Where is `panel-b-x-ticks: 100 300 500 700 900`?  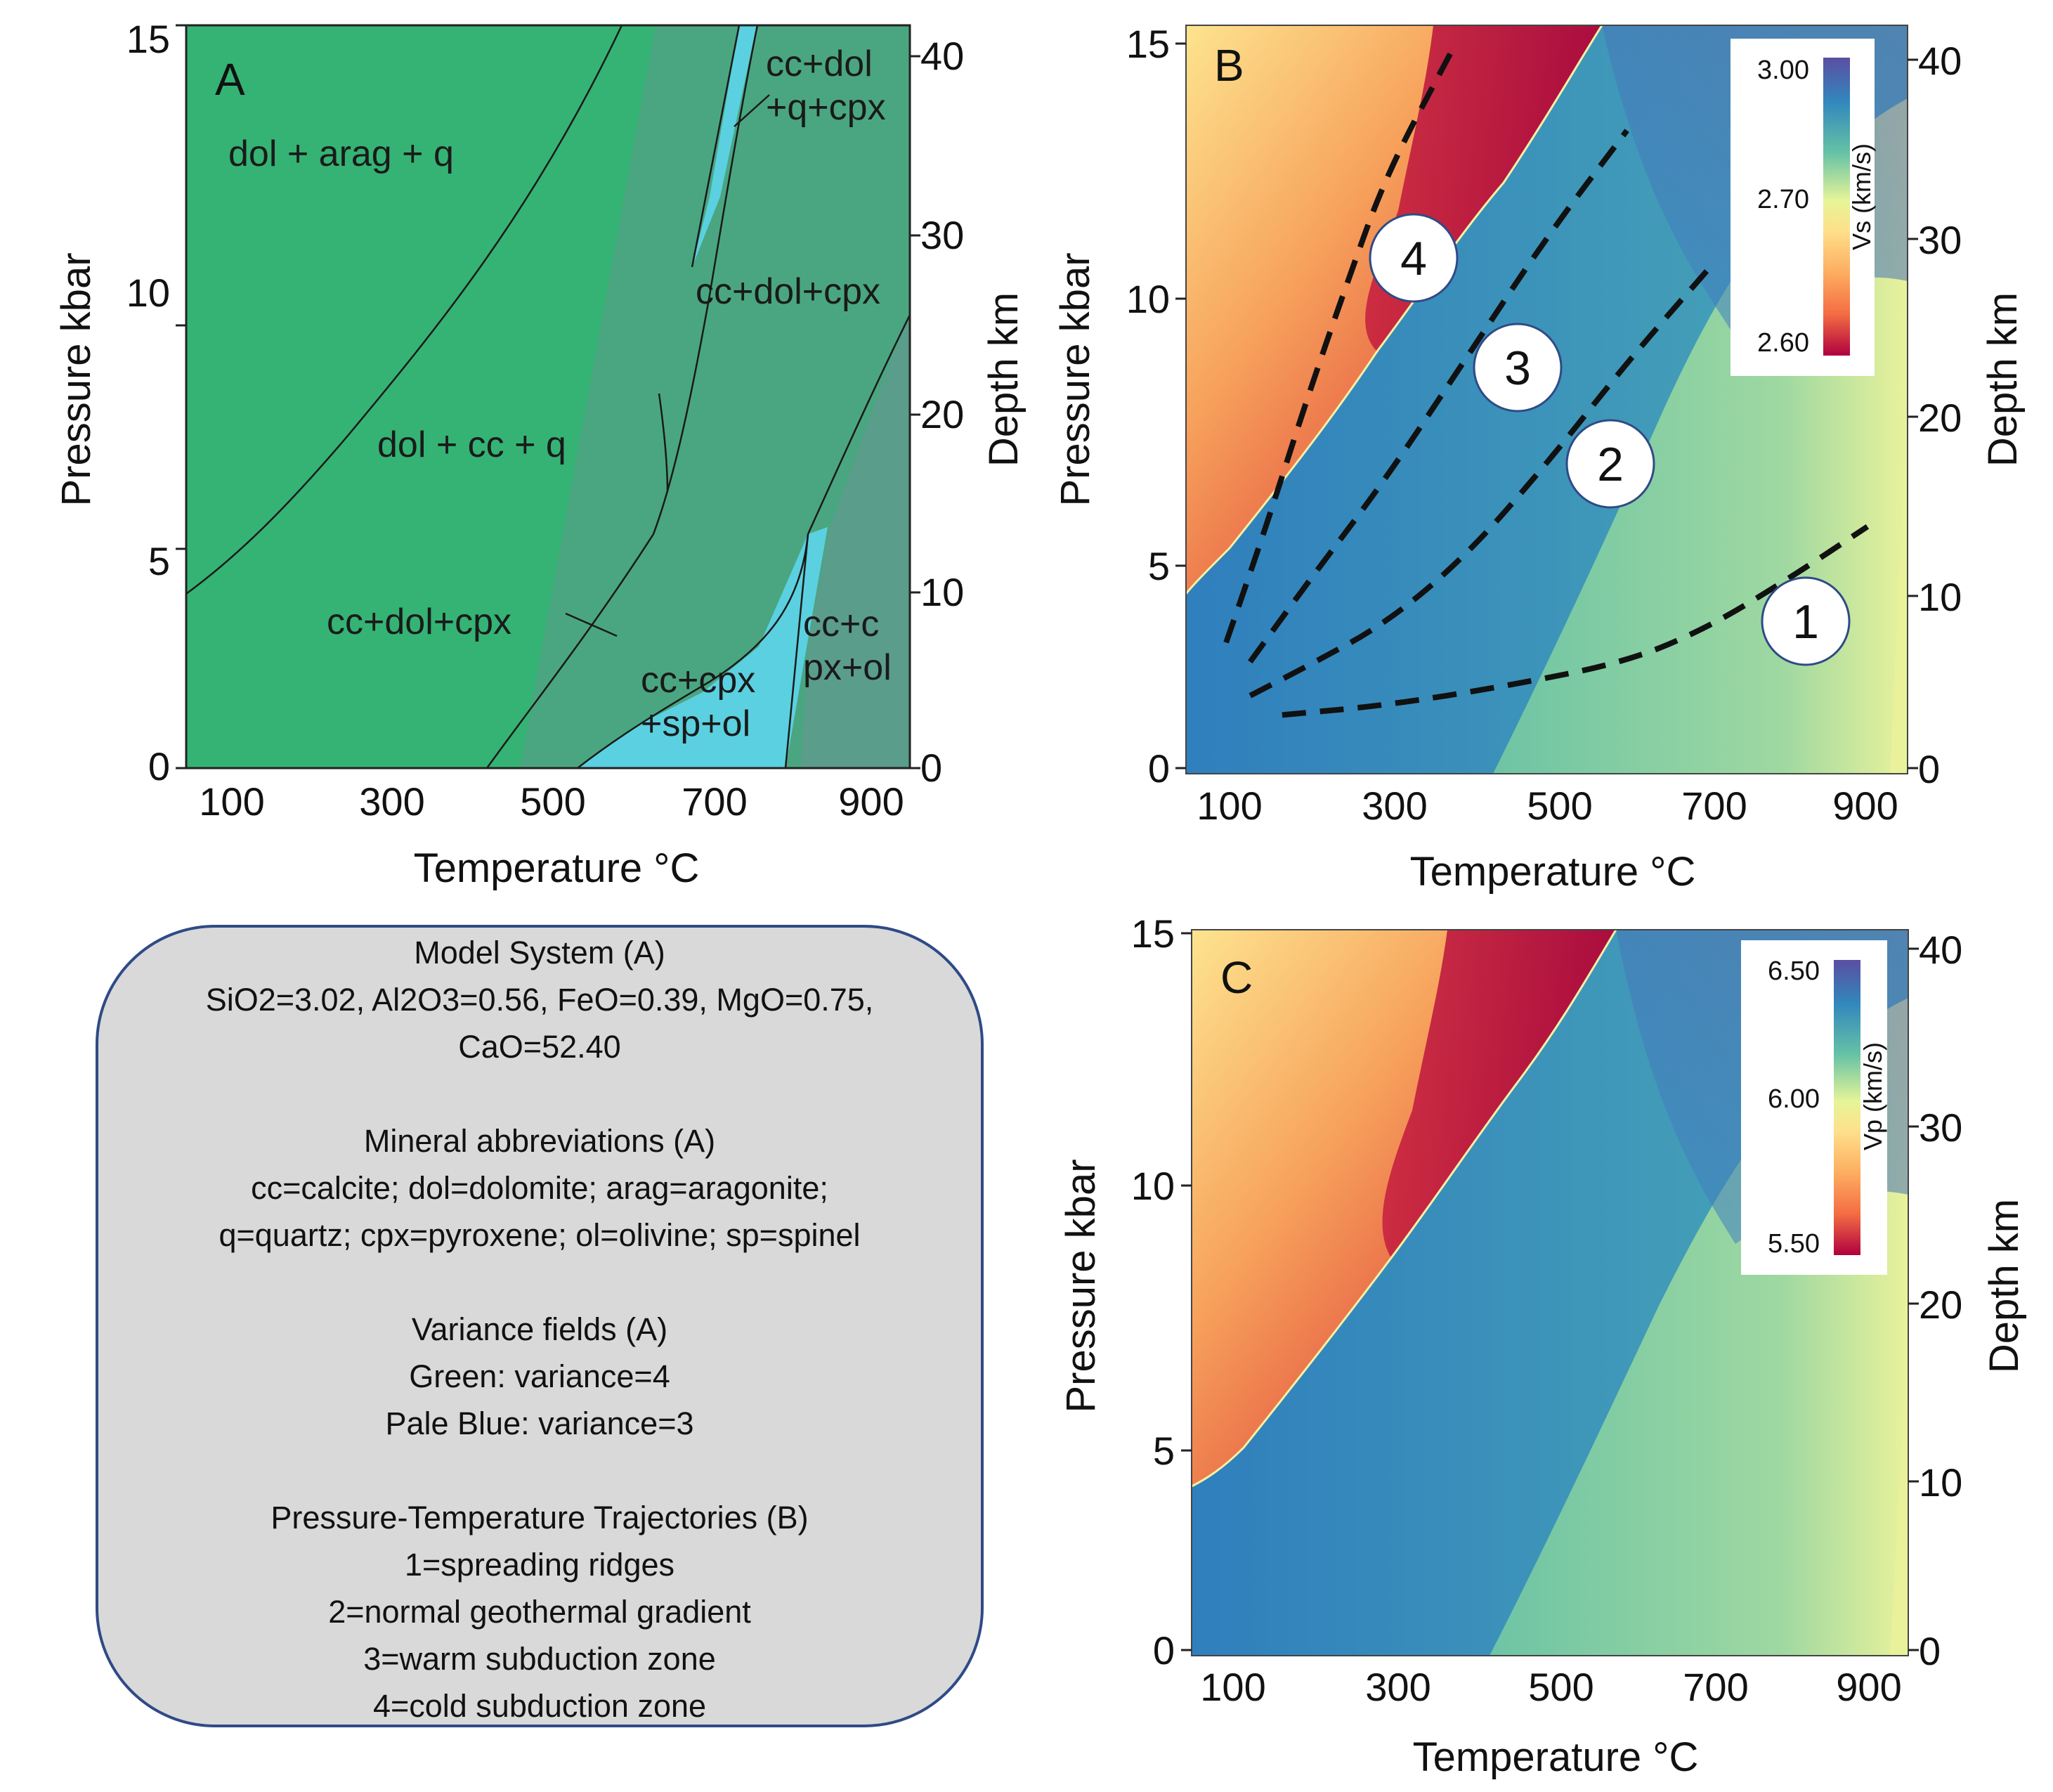
panel-b-x-ticks: 100 300 500 700 900 is located at coordinates (1547, 806).